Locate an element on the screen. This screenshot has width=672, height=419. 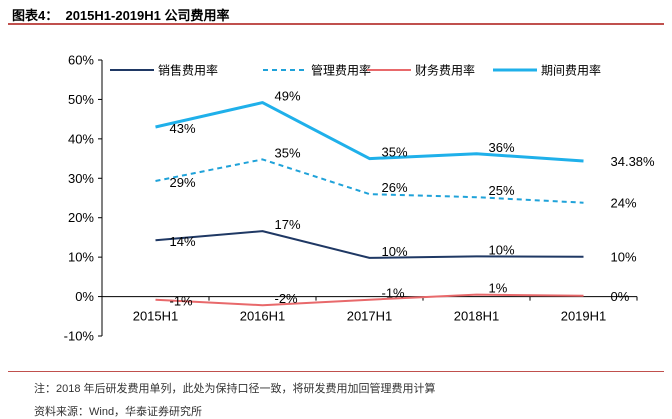
figure-title: 2015H1-2019H1 公司费用率 is located at coordinates (147, 15).